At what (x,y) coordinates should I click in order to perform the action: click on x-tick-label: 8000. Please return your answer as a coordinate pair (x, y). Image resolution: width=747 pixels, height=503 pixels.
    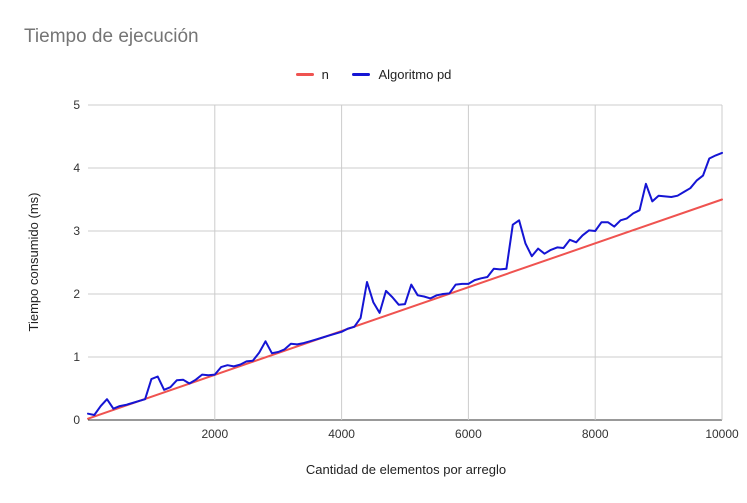
    Looking at the image, I should click on (595, 434).